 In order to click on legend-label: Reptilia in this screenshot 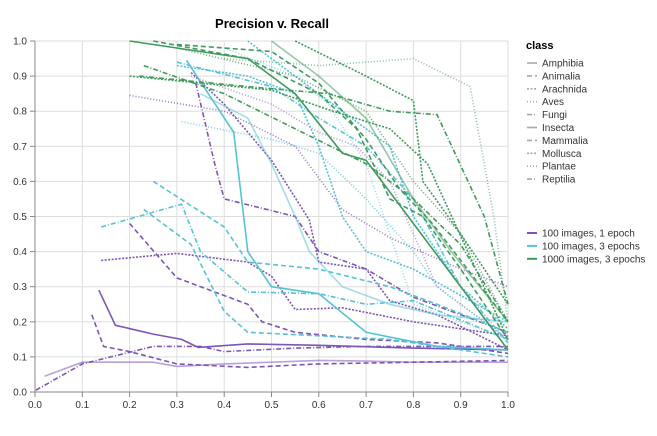, I will do `click(559, 180)`.